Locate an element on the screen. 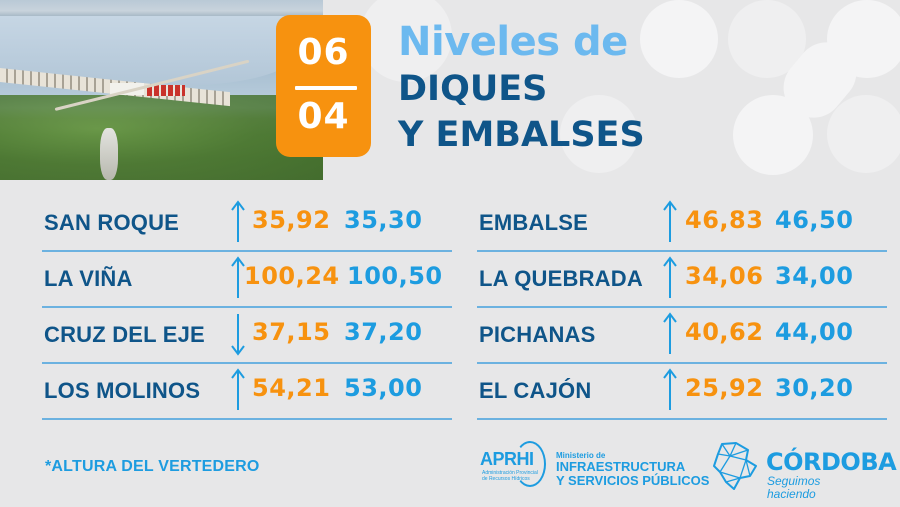 This screenshot has width=900, height=507. spillway-height: 30,20 is located at coordinates (814, 388).